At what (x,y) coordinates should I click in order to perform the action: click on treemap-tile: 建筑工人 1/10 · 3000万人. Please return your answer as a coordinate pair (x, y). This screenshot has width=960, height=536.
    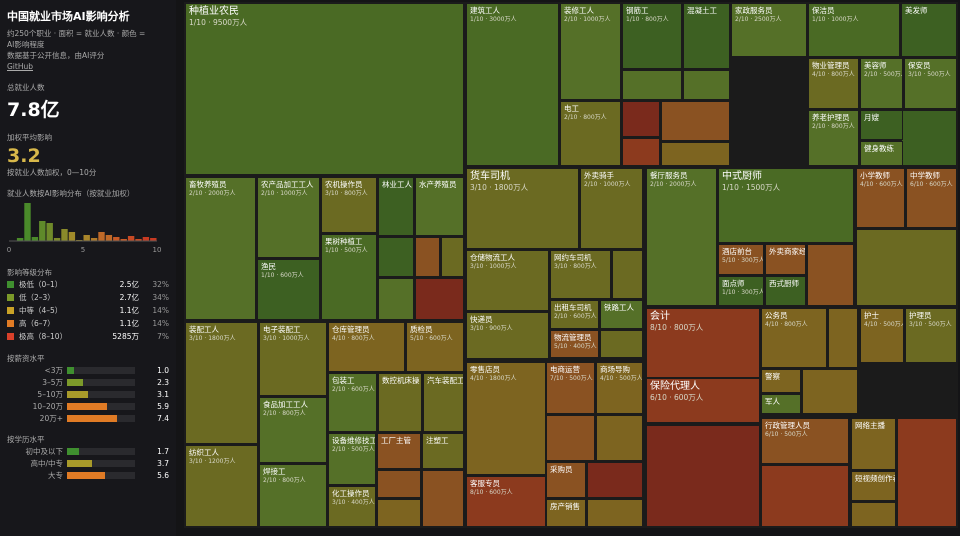
    Looking at the image, I should click on (512, 84).